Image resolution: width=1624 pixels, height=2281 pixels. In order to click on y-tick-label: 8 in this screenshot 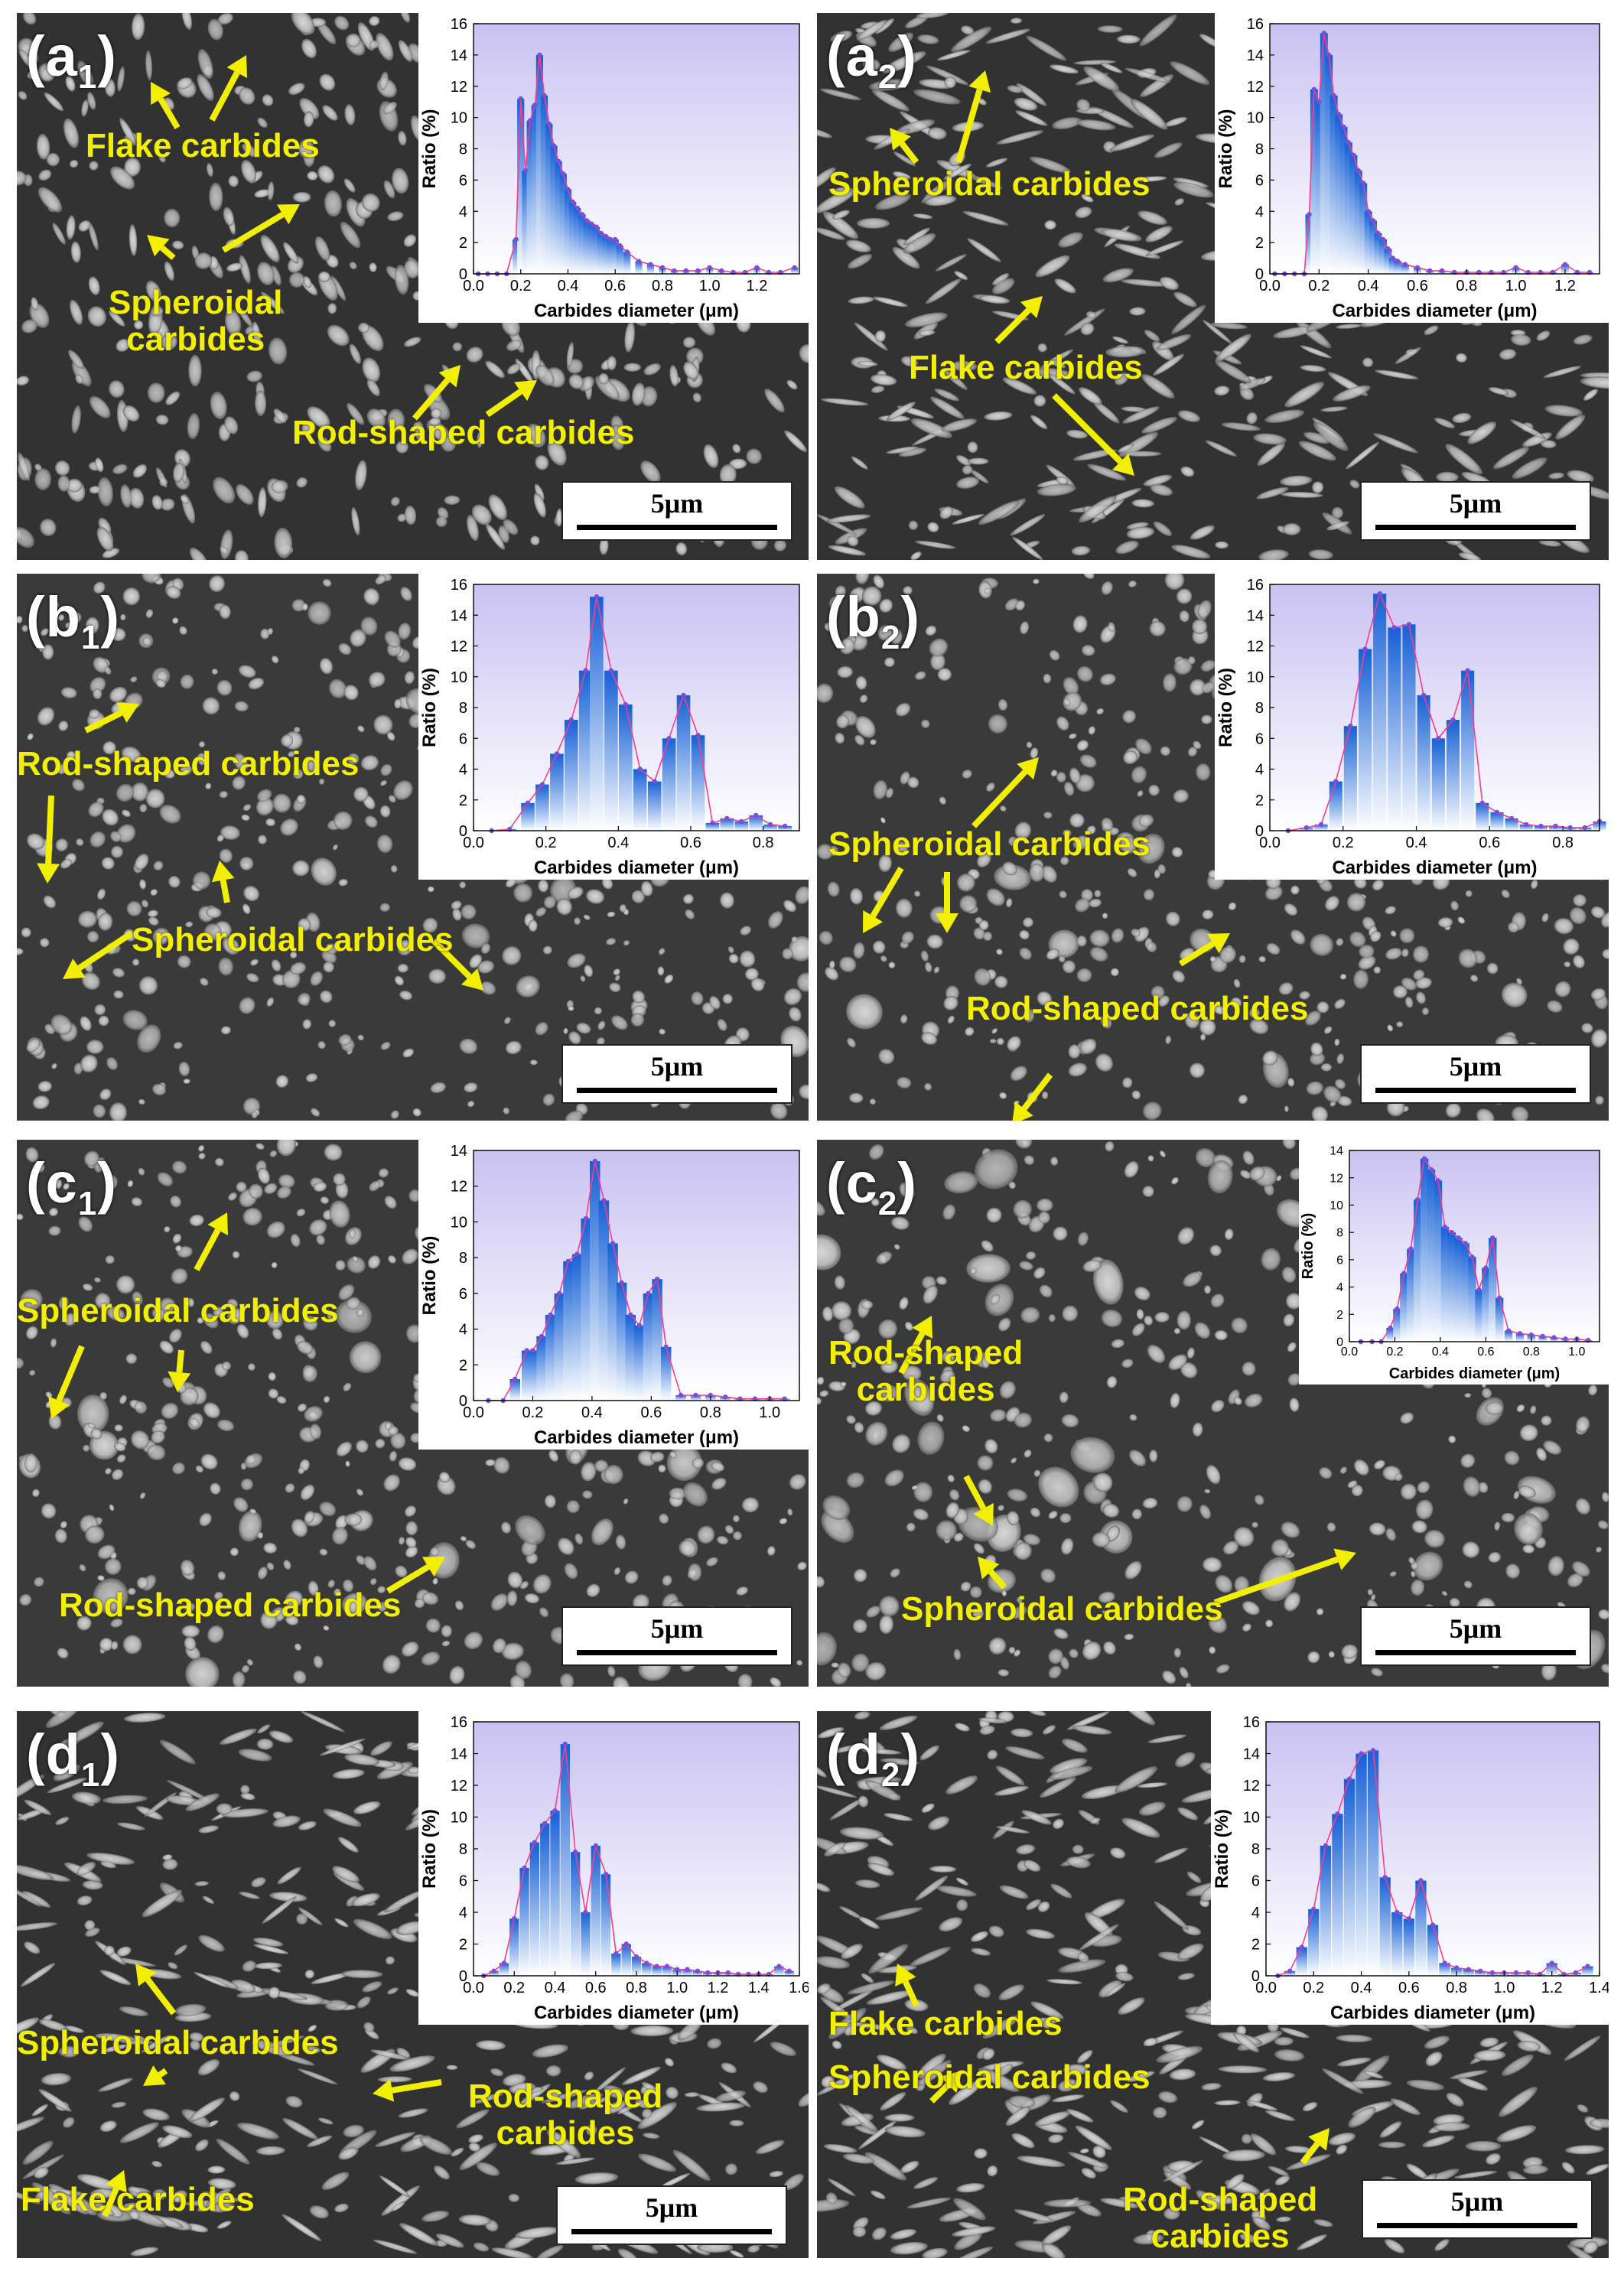, I will do `click(1339, 1233)`.